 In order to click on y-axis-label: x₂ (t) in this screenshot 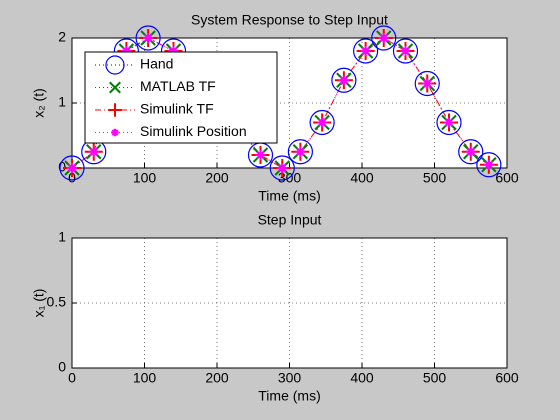, I will do `click(39, 103)`.